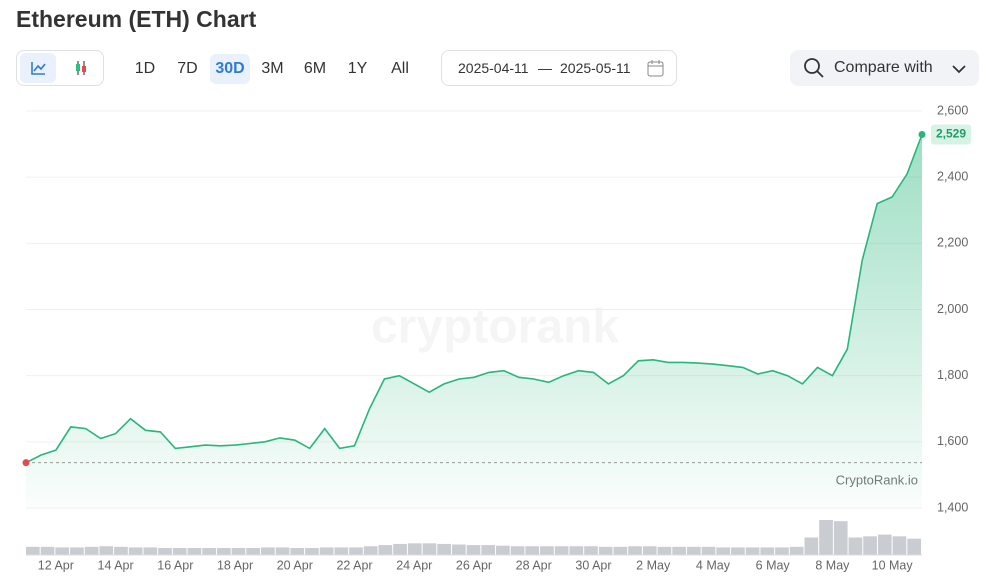 The image size is (986, 585). Describe the element at coordinates (595, 68) in the screenshot. I see `date-to: 2025-05-11` at that location.